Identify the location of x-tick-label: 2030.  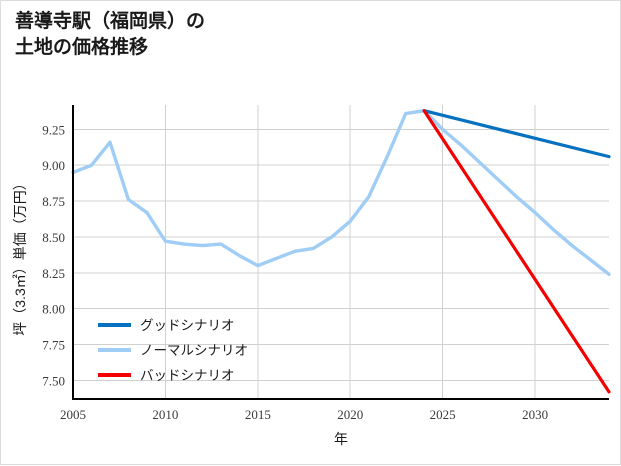
(535, 414).